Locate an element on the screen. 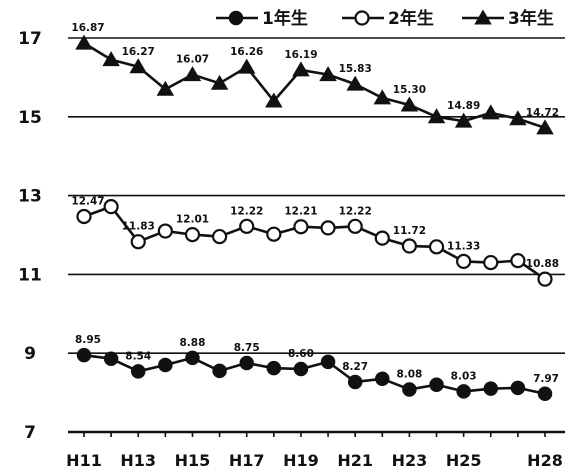 Image resolution: width=581 pixels, height=475 pixels. data-label: 16.27 is located at coordinates (138, 52).